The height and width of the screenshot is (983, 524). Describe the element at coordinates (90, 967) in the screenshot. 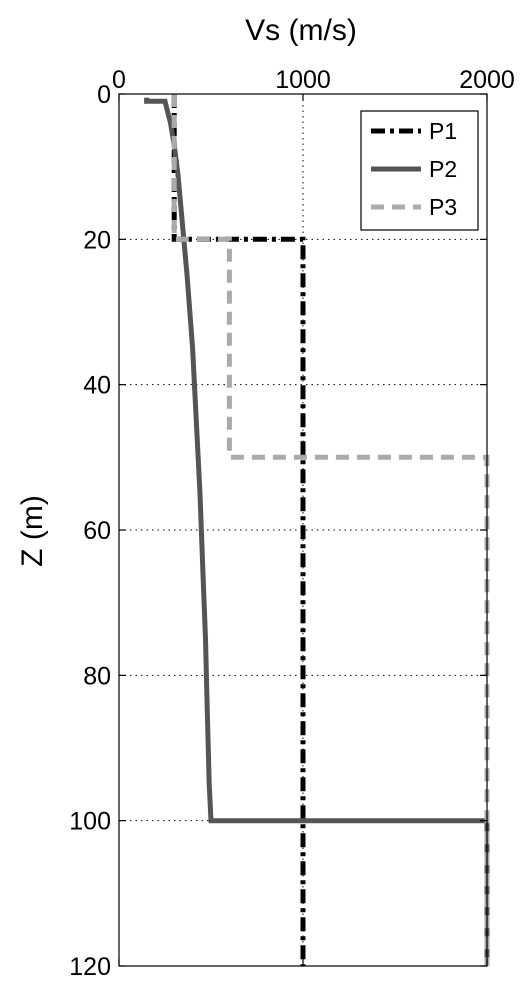

I see `y-tick-label: 120` at that location.